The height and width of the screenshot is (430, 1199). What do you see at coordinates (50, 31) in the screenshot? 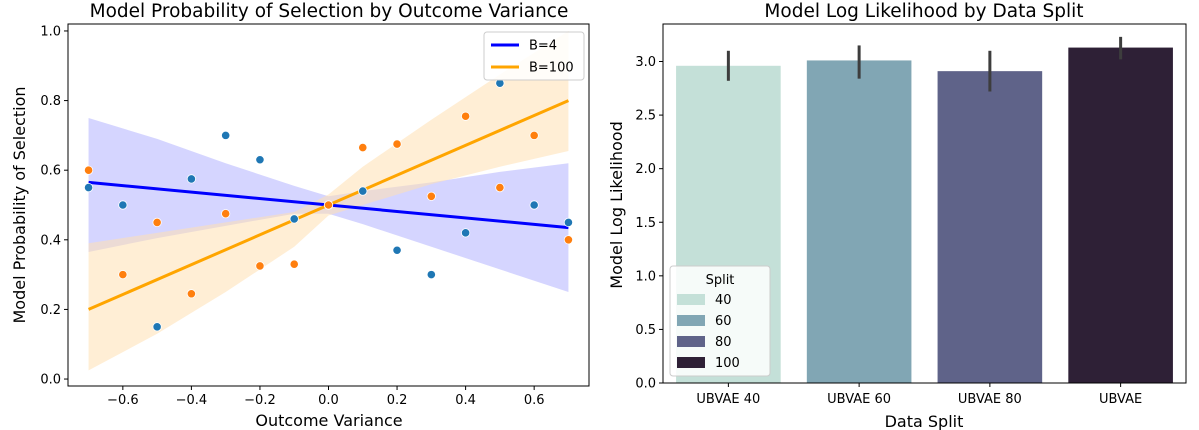
I see `left-y-tick-label: 1.0` at bounding box center [50, 31].